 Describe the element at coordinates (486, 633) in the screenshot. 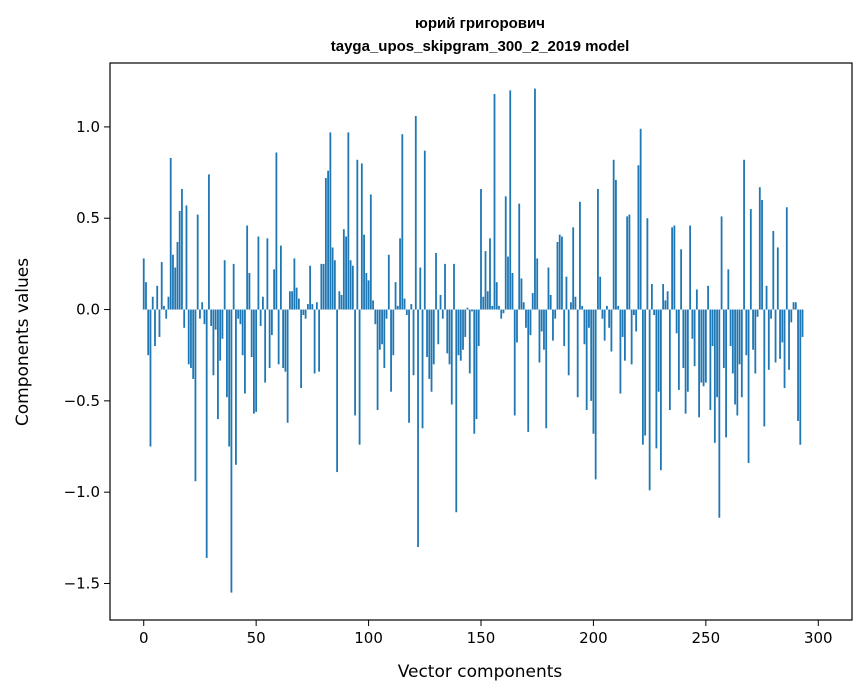

I see `x-axis-ticks: 0 50 100 150 200 250 300` at that location.